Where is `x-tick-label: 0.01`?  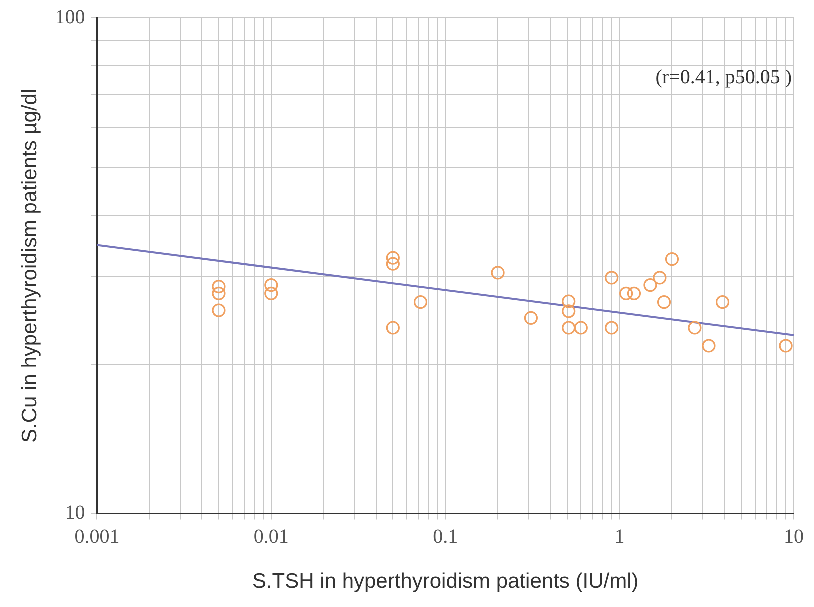
x-tick-label: 0.01 is located at coordinates (271, 537).